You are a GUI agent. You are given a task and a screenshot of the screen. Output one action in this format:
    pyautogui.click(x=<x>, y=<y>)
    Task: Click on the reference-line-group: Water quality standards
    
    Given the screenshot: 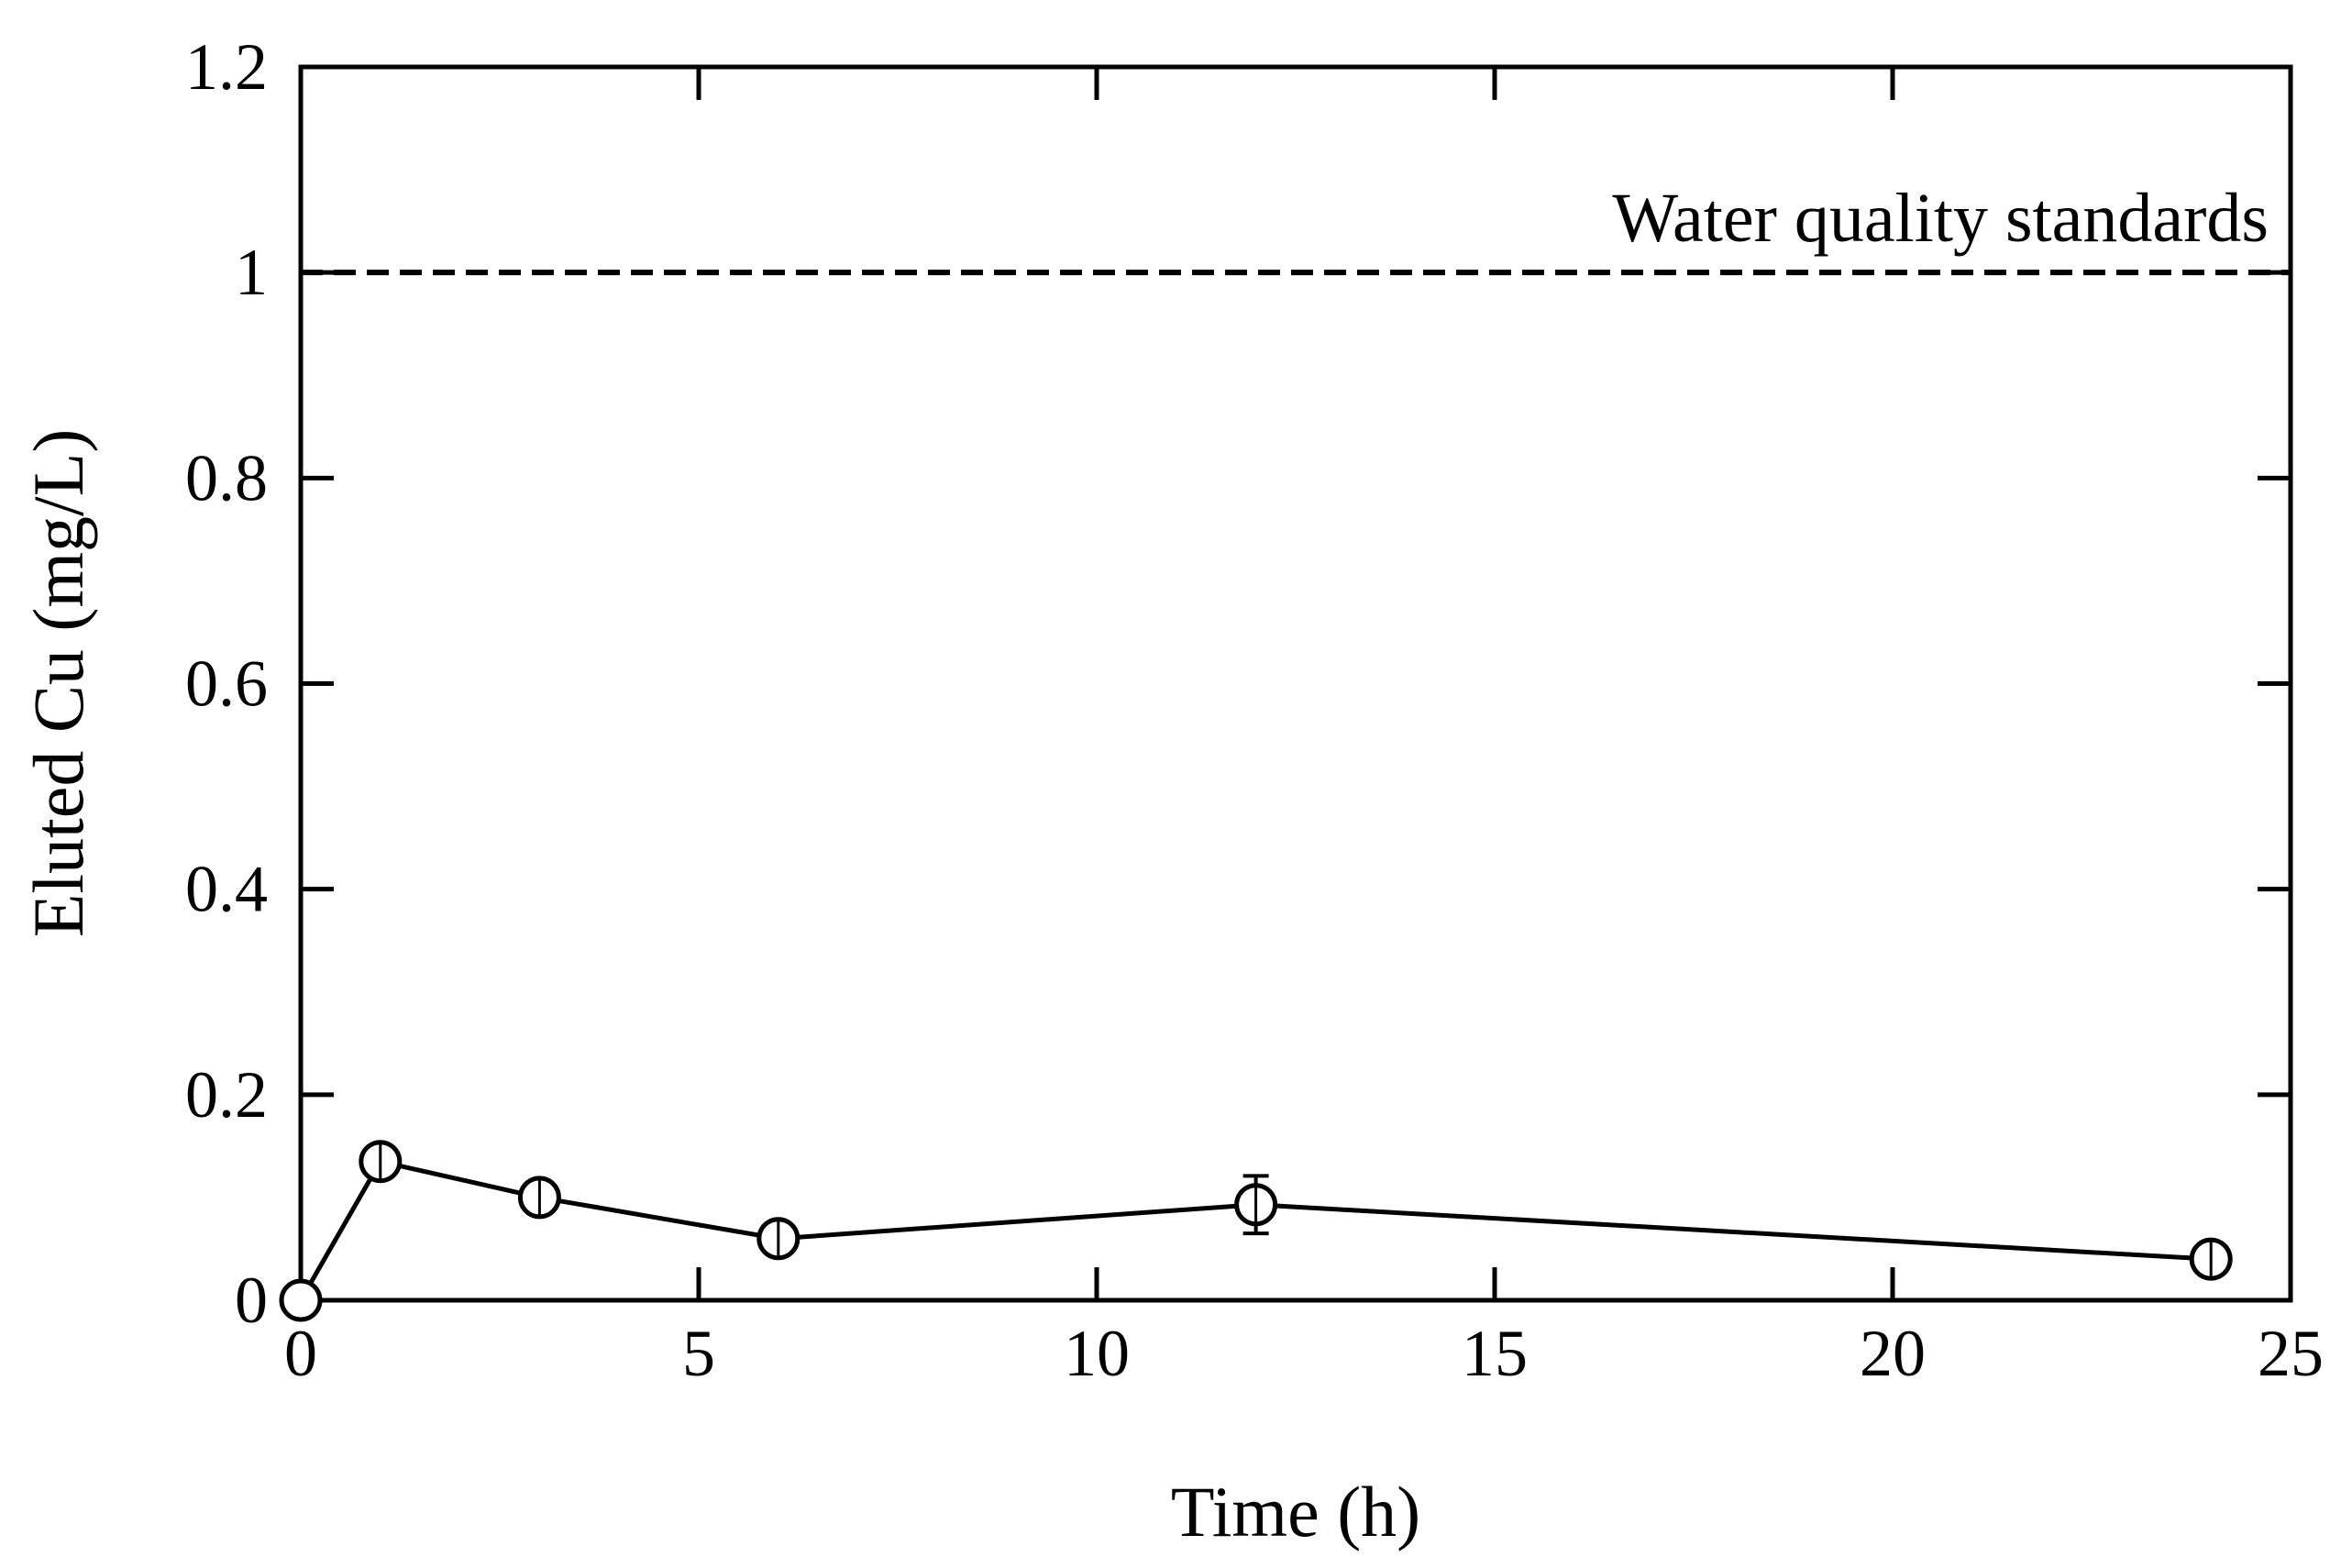 What is the action you would take?
    pyautogui.click(x=1296, y=228)
    